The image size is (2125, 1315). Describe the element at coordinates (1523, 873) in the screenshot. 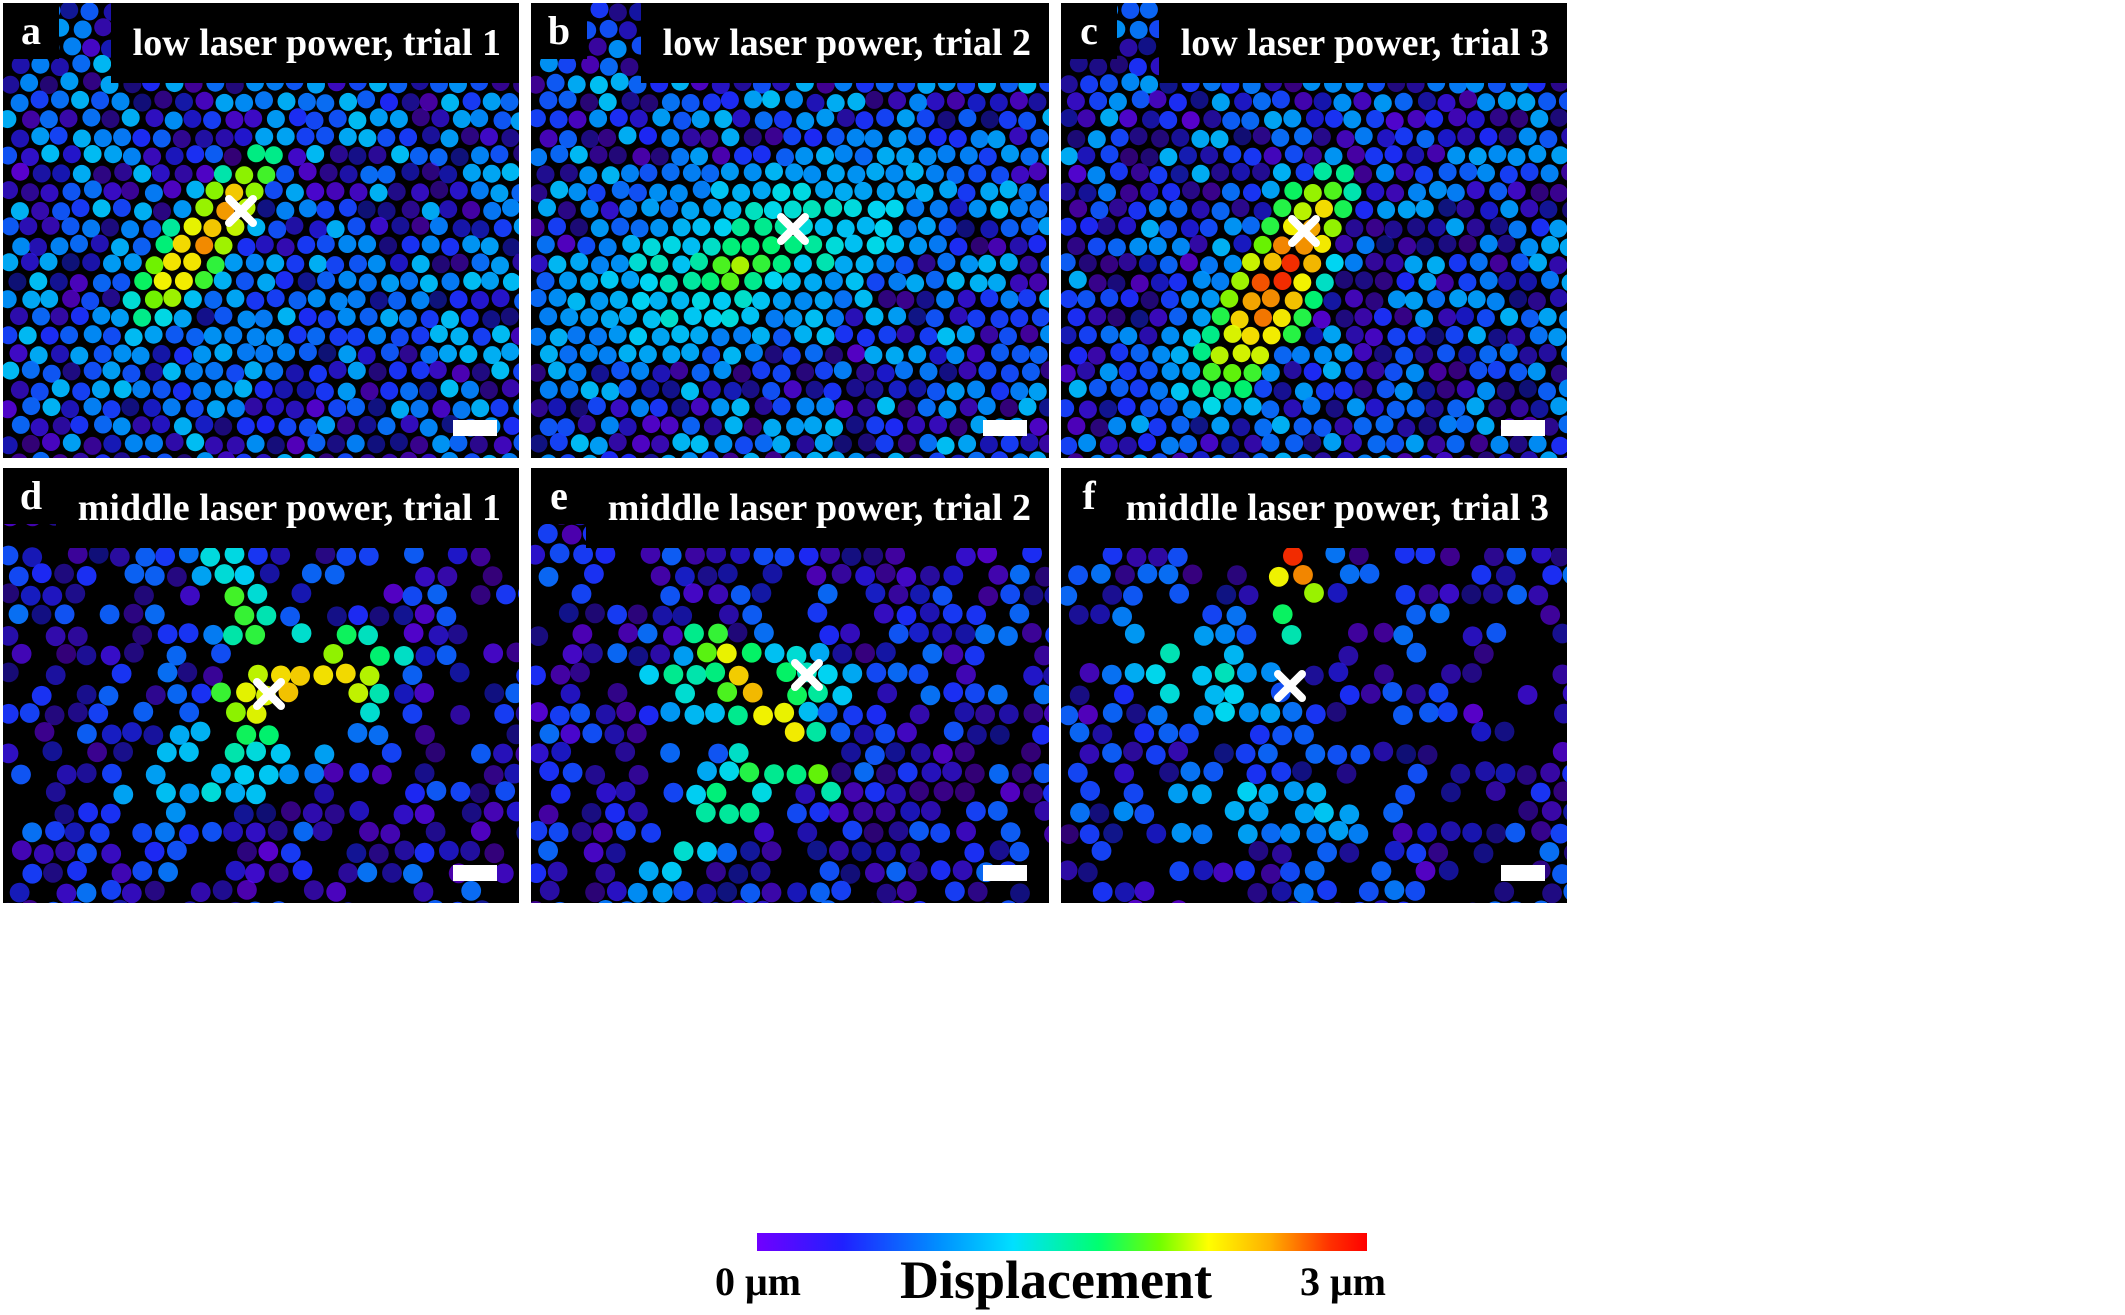

I see `scale-bar` at that location.